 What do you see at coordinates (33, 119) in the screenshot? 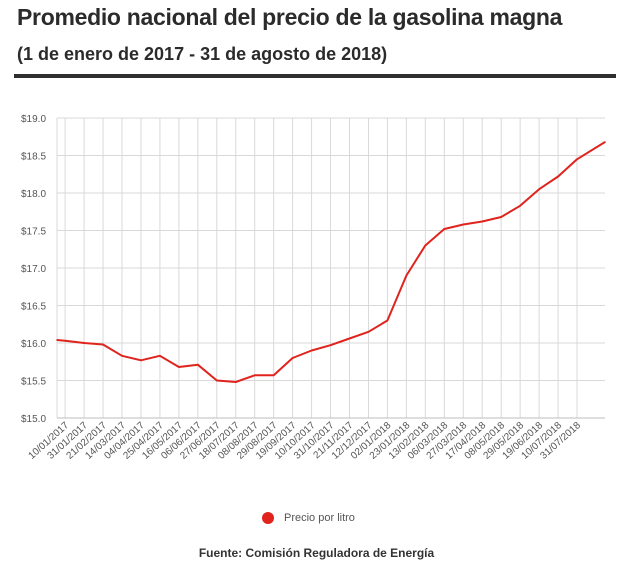
I see `y-tick-label: $19.0` at bounding box center [33, 119].